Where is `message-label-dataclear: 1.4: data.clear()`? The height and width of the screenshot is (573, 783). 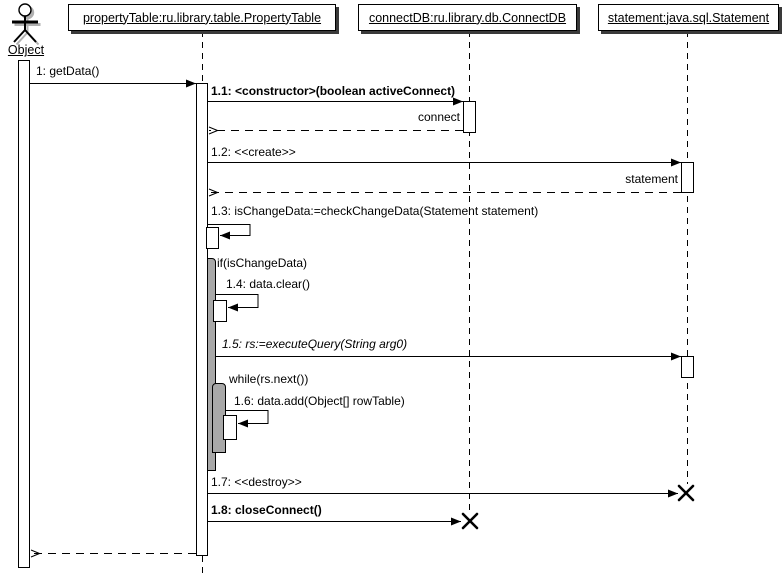
message-label-dataclear: 1.4: data.clear() is located at coordinates (268, 284).